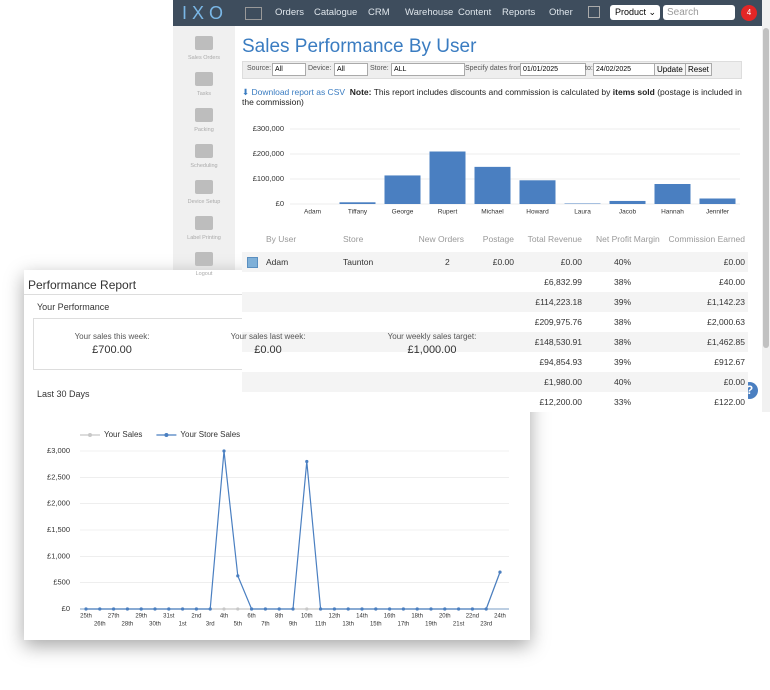 The width and height of the screenshot is (770, 690). Describe the element at coordinates (358, 212) in the screenshot. I see `x-tick-label: Tiffany` at that location.